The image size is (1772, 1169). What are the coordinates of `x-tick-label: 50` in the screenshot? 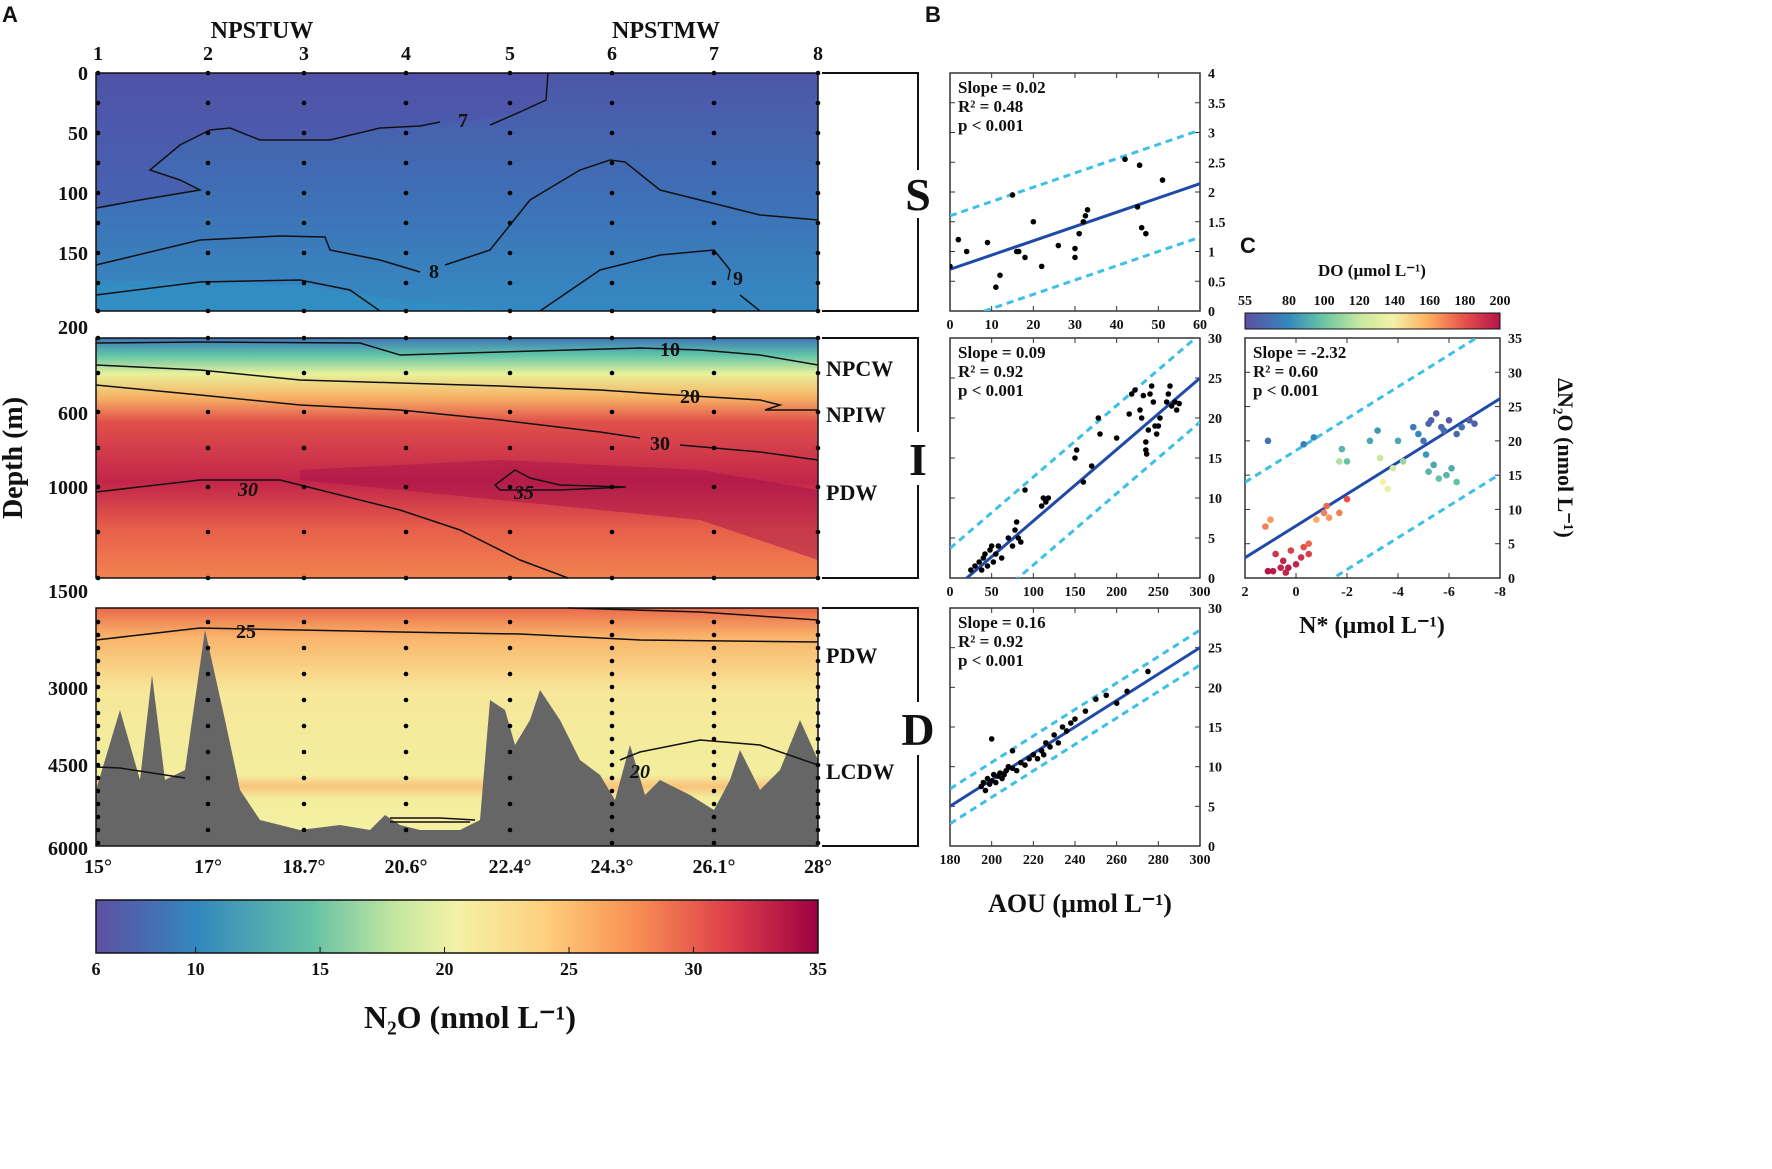 It's located at (992, 592).